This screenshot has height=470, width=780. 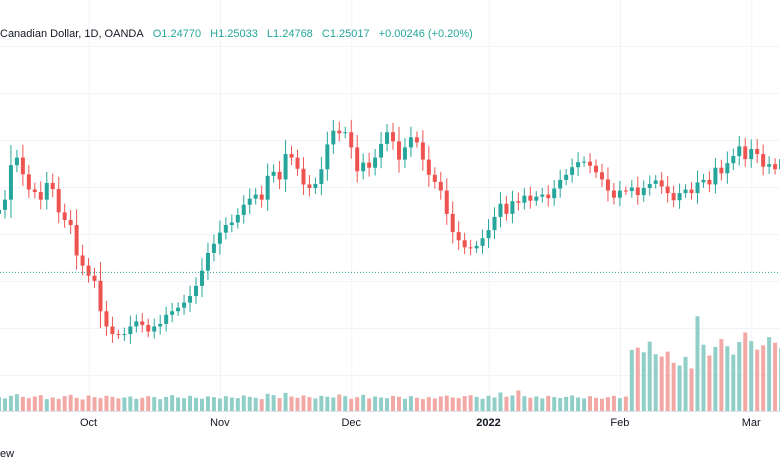 I want to click on footer-label: ew, so click(x=7, y=454).